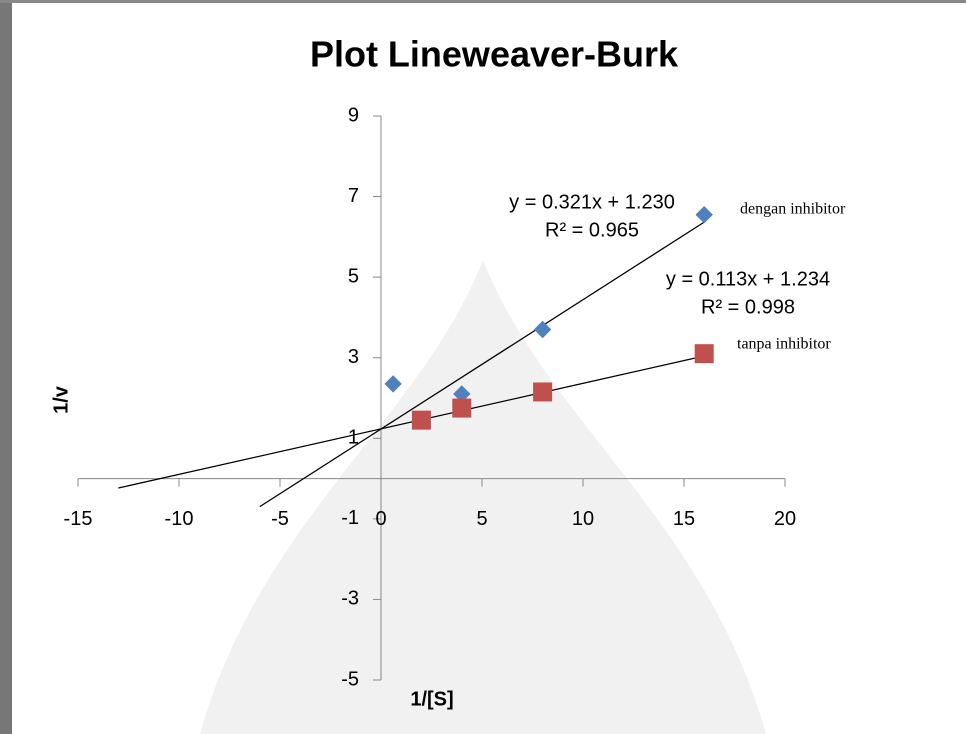 The width and height of the screenshot is (966, 734). Describe the element at coordinates (6, 367) in the screenshot. I see `frame-left` at that location.